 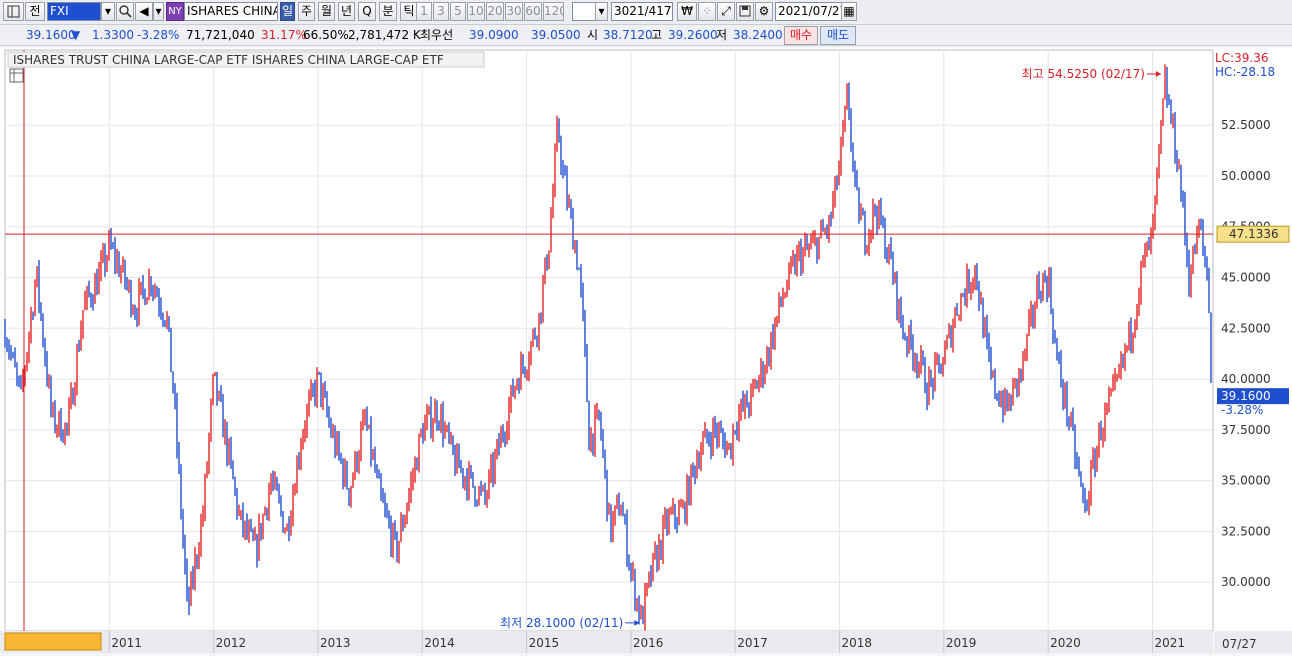 What do you see at coordinates (424, 11) in the screenshot?
I see `interval-tab: 1` at bounding box center [424, 11].